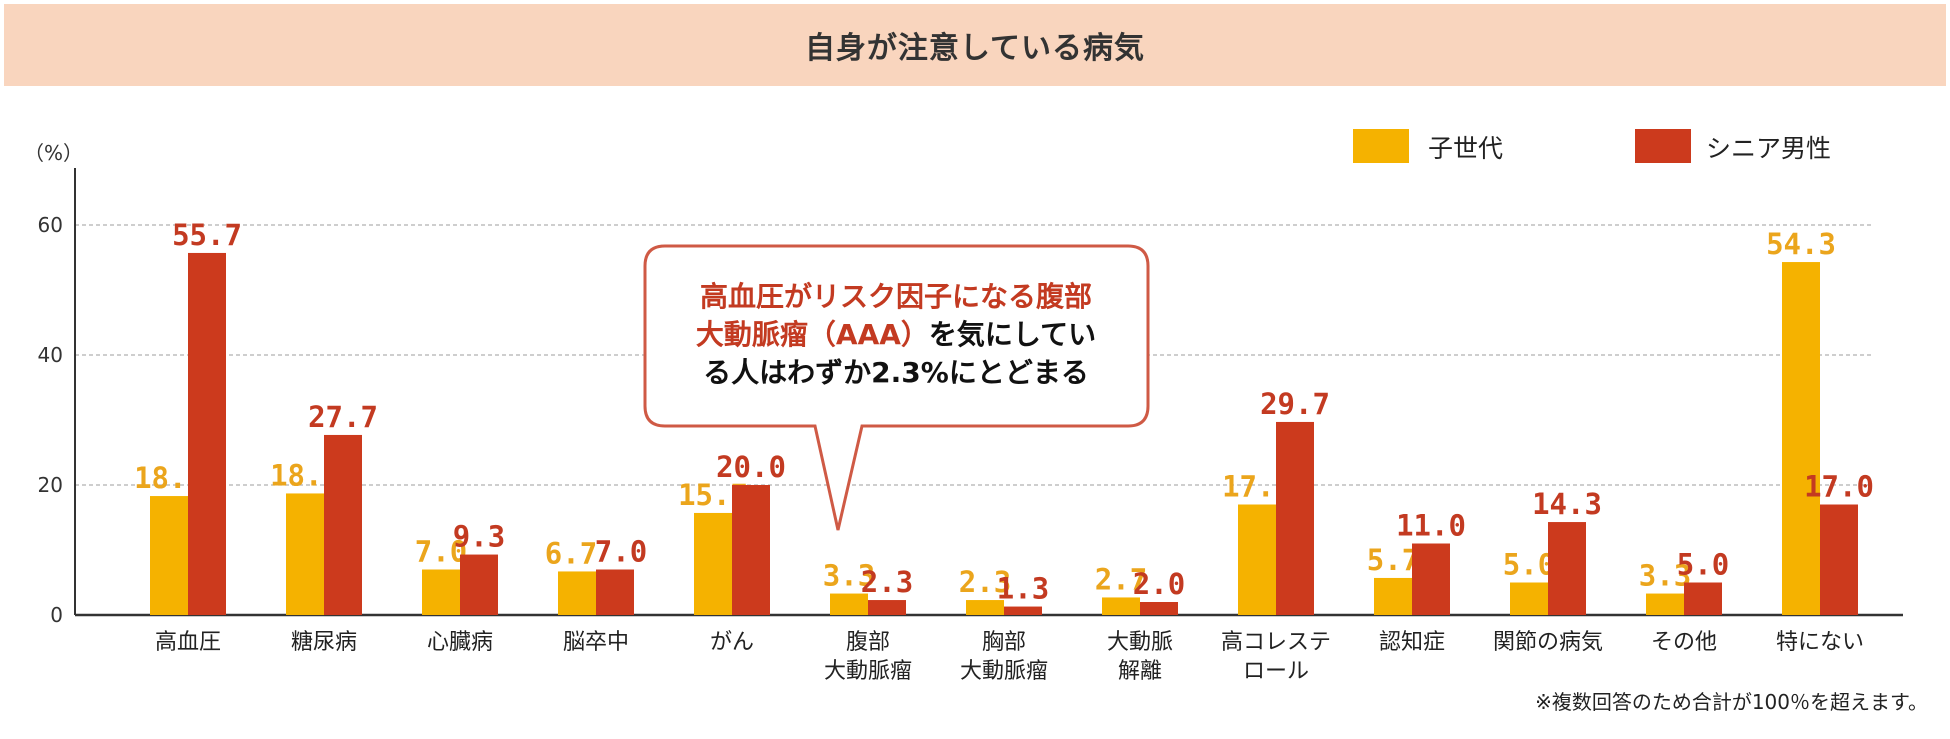 Image resolution: width=1950 pixels, height=739 pixels. Describe the element at coordinates (896, 372) in the screenshot. I see `callout-line-3: る人はわずか2.3%にとどまる` at that location.